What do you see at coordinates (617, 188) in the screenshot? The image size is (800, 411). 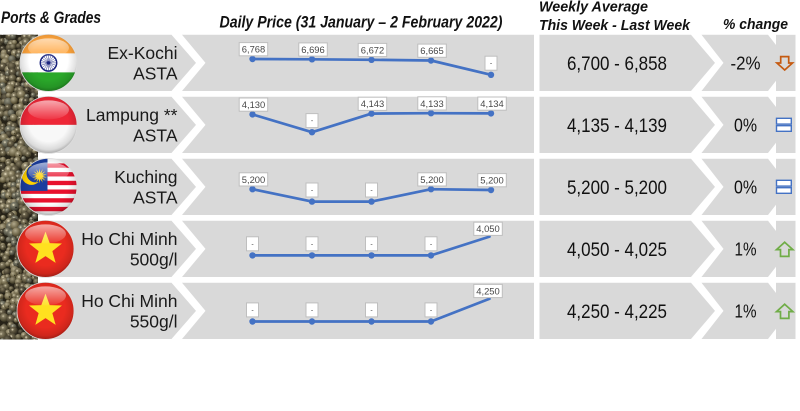 I see `svg-text: 5,200 - 5,200` at bounding box center [617, 188].